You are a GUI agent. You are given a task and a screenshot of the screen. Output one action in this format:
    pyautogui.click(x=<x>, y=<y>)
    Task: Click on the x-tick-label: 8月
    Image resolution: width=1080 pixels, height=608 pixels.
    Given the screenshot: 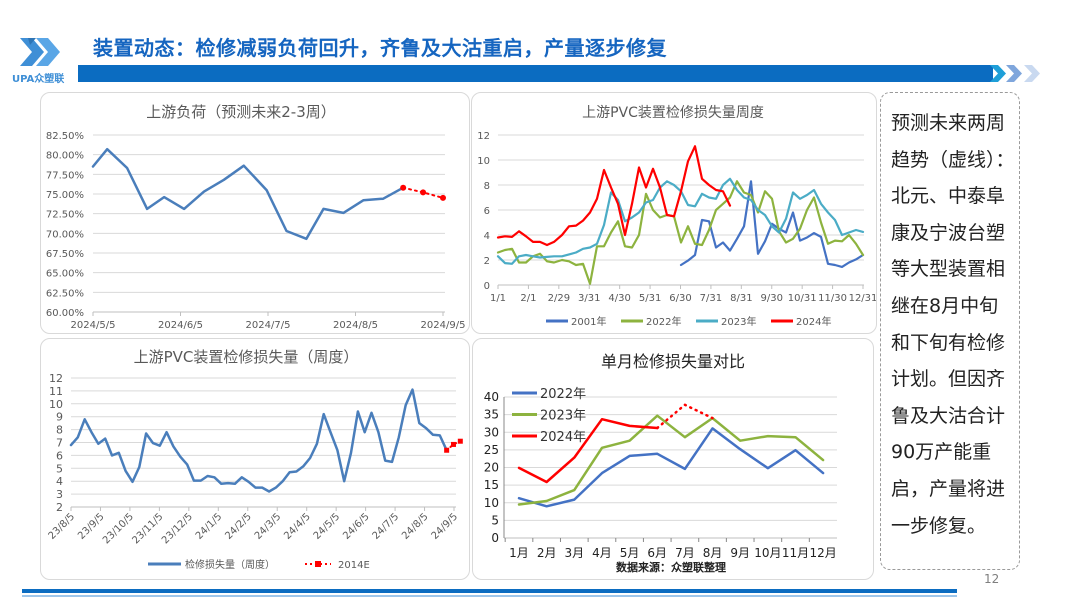 What is the action you would take?
    pyautogui.click(x=713, y=553)
    